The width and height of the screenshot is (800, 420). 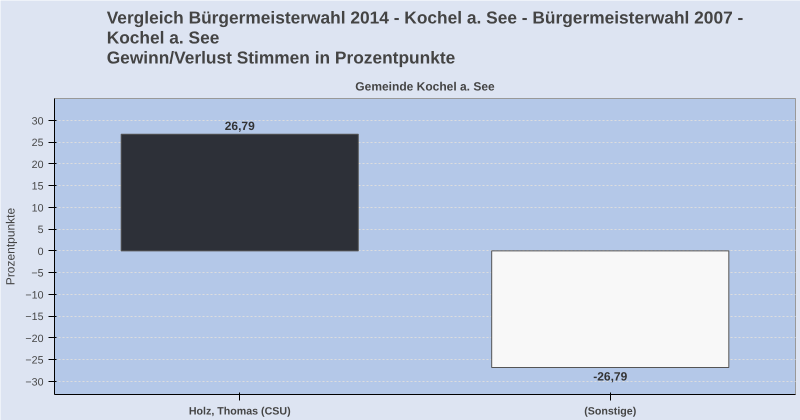 I want to click on y-tick-label: 10, so click(x=38, y=208).